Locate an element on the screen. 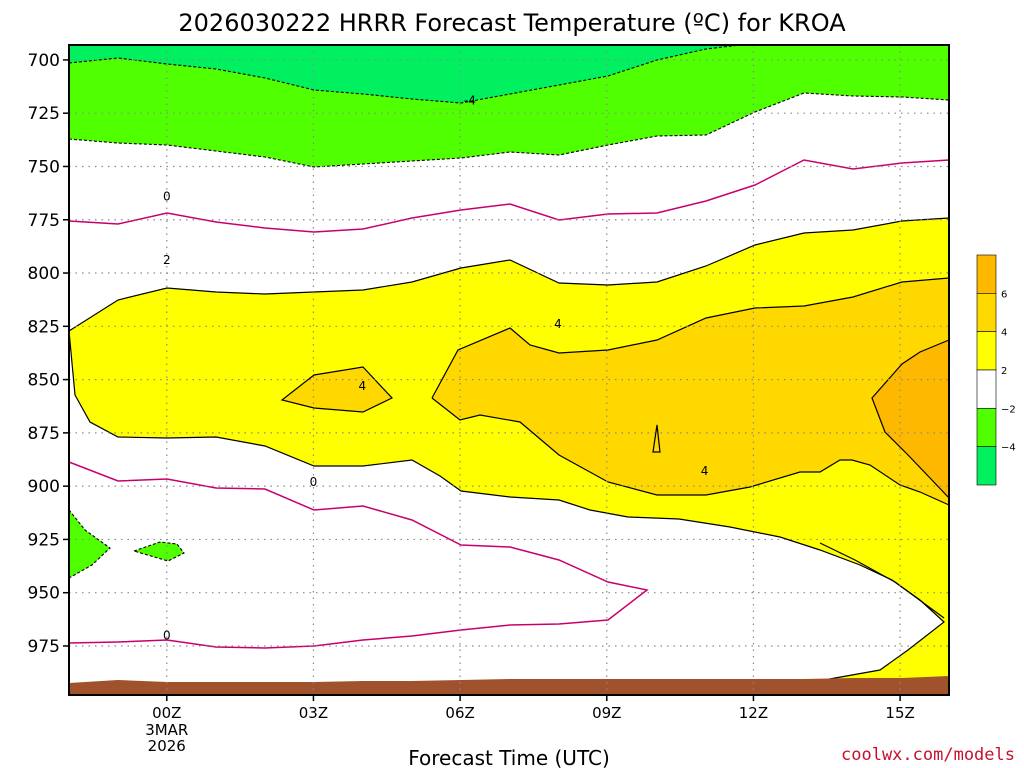 Image resolution: width=1024 pixels, height=768 pixels. y-tick-label: 825 is located at coordinates (44, 327).